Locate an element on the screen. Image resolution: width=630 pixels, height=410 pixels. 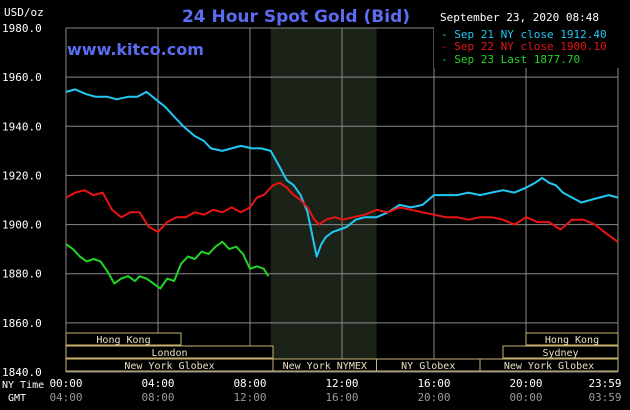
x-tick-label: 16:00 is located at coordinates (433, 383).